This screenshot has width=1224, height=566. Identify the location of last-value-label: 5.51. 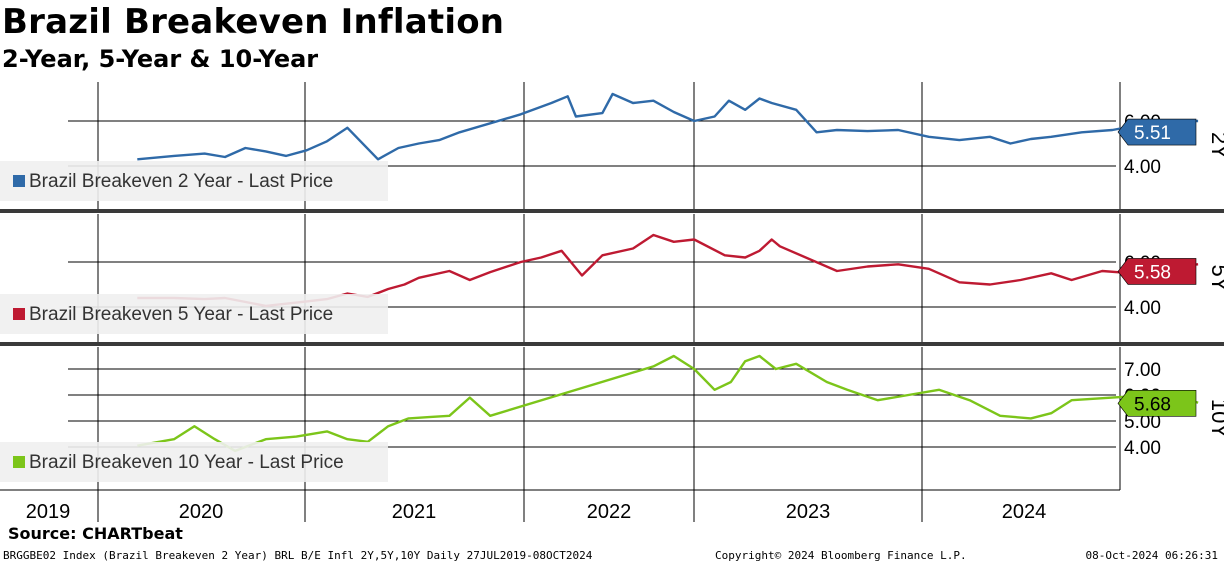
(1152, 133).